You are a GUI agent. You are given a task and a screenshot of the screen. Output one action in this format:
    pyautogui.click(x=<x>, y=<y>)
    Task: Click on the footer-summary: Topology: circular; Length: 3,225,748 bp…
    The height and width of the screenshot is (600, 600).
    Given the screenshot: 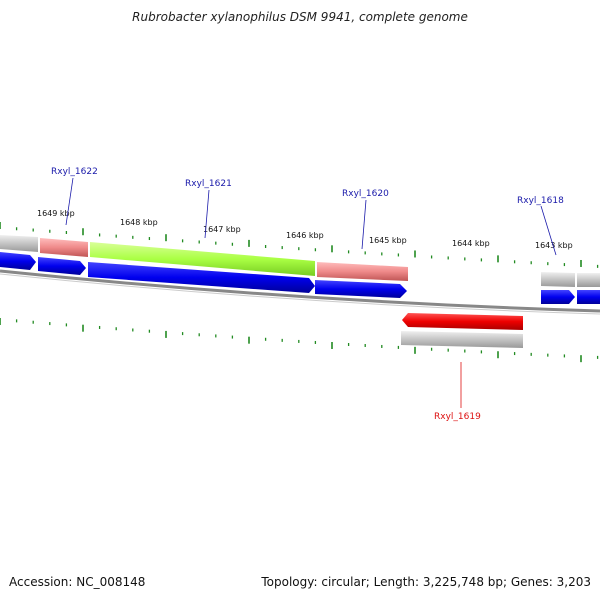 What is the action you would take?
    pyautogui.click(x=426, y=582)
    